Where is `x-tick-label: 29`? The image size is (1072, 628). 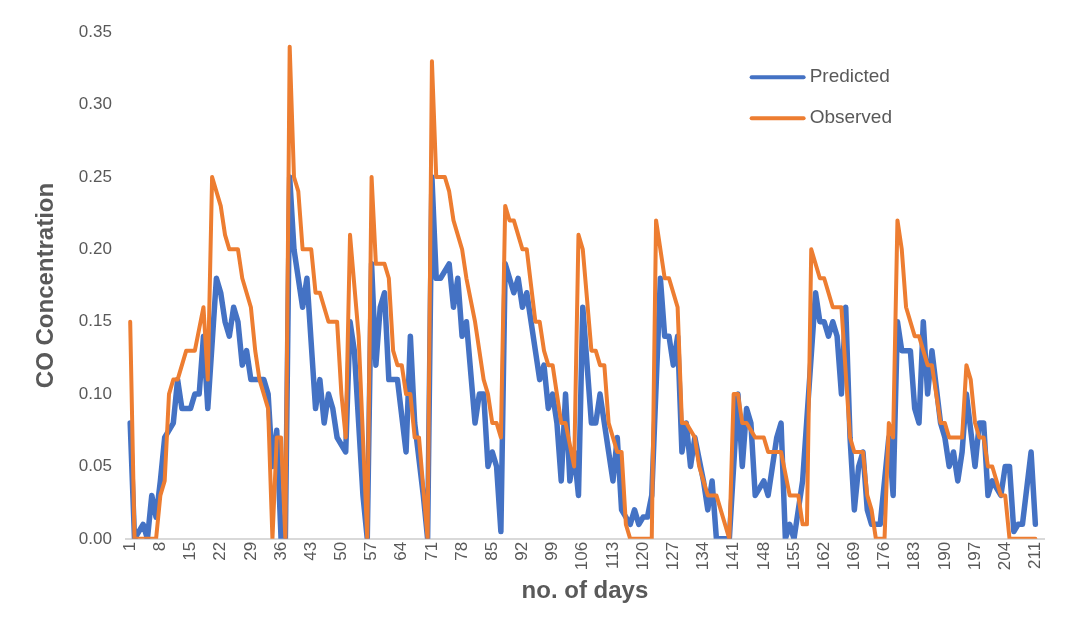 x-tick-label: 29 is located at coordinates (250, 551).